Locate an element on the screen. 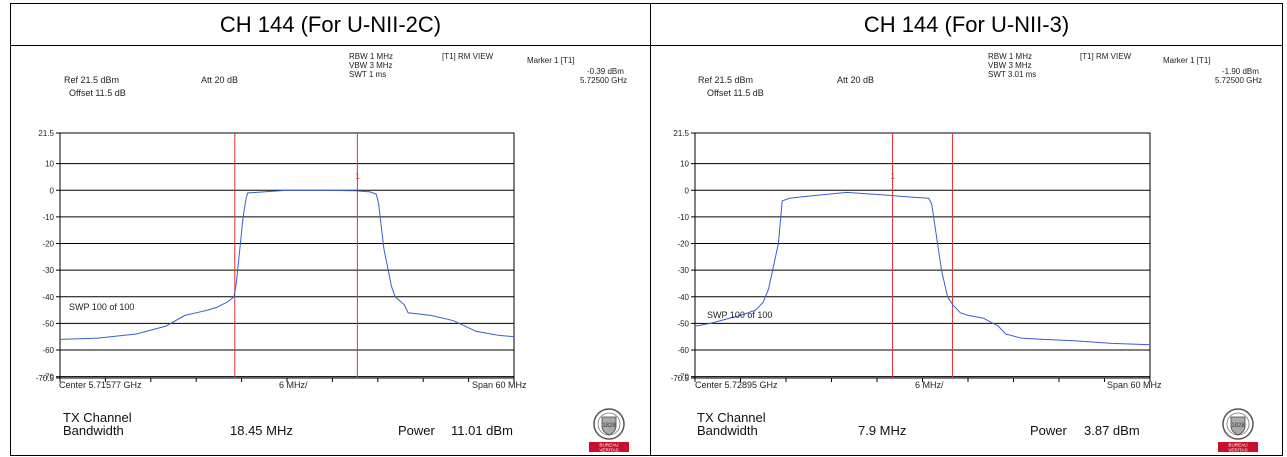  panel-heading-left: CH 144 (For U-NII-2C) is located at coordinates (330, 24).